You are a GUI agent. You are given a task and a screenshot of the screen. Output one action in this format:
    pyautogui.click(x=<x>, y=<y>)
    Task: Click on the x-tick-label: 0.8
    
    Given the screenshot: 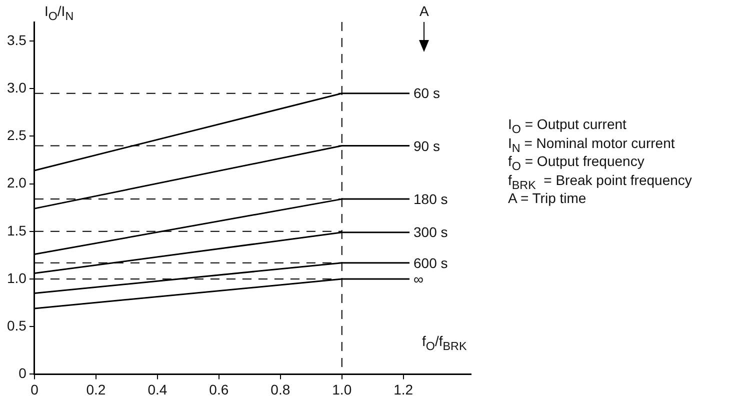 What is the action you would take?
    pyautogui.click(x=280, y=389)
    